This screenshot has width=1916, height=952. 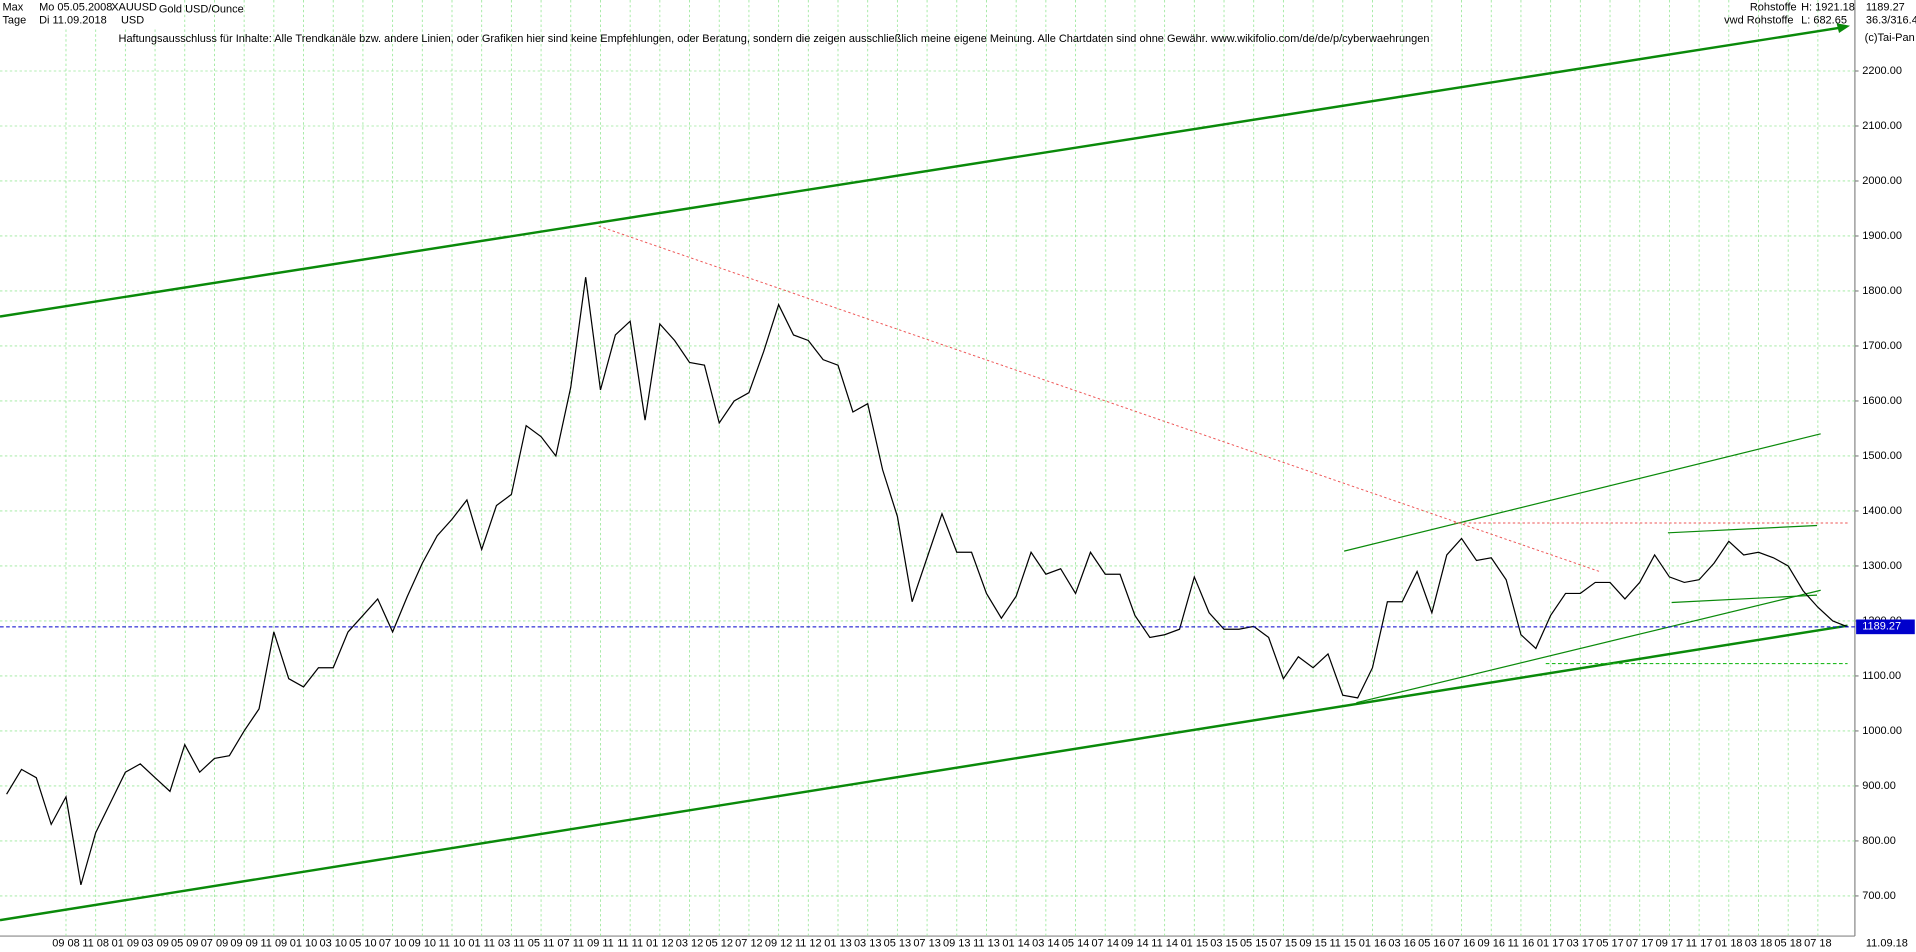 What do you see at coordinates (808, 943) in the screenshot?
I see `x-tick-label: 11 12` at bounding box center [808, 943].